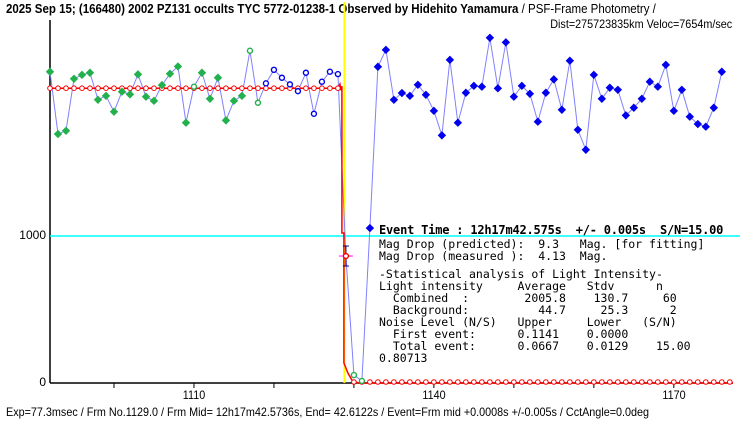 The width and height of the screenshot is (740, 425). What do you see at coordinates (194, 395) in the screenshot?
I see `x-tick-label: 1110` at bounding box center [194, 395].